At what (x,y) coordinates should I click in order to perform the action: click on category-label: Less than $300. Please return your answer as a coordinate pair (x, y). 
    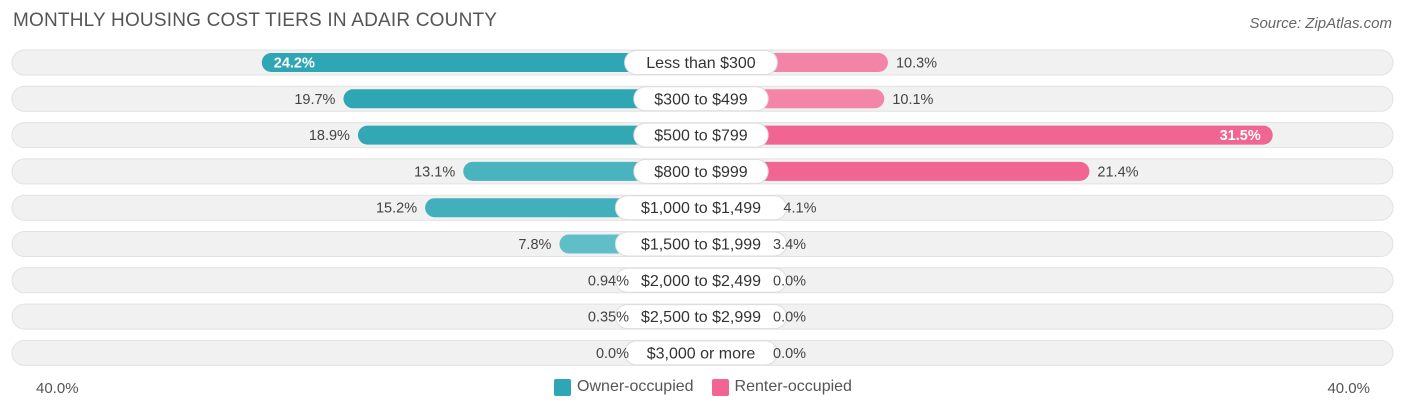
    Looking at the image, I should click on (701, 63).